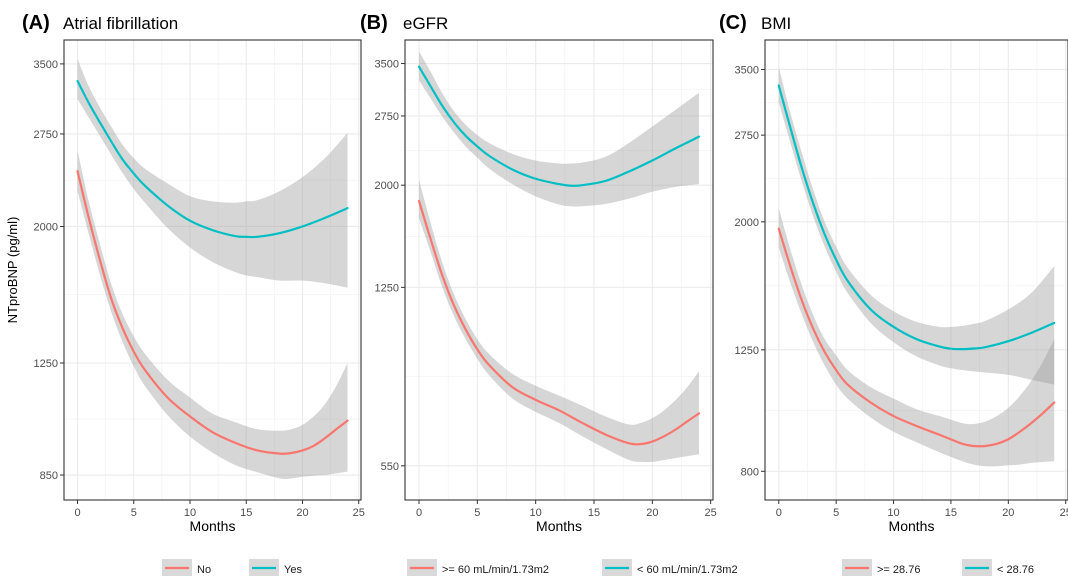 This screenshot has width=1068, height=576. Describe the element at coordinates (390, 467) in the screenshot. I see `y-tick-label: 550` at that location.